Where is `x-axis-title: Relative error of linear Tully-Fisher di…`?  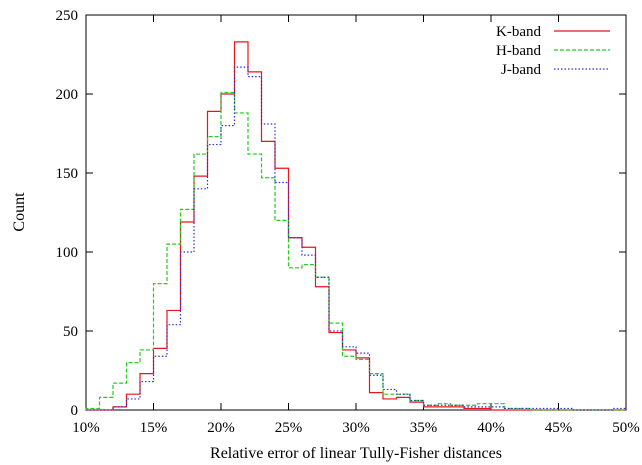
x-axis-title: Relative error of linear Tully-Fisher di… is located at coordinates (356, 453).